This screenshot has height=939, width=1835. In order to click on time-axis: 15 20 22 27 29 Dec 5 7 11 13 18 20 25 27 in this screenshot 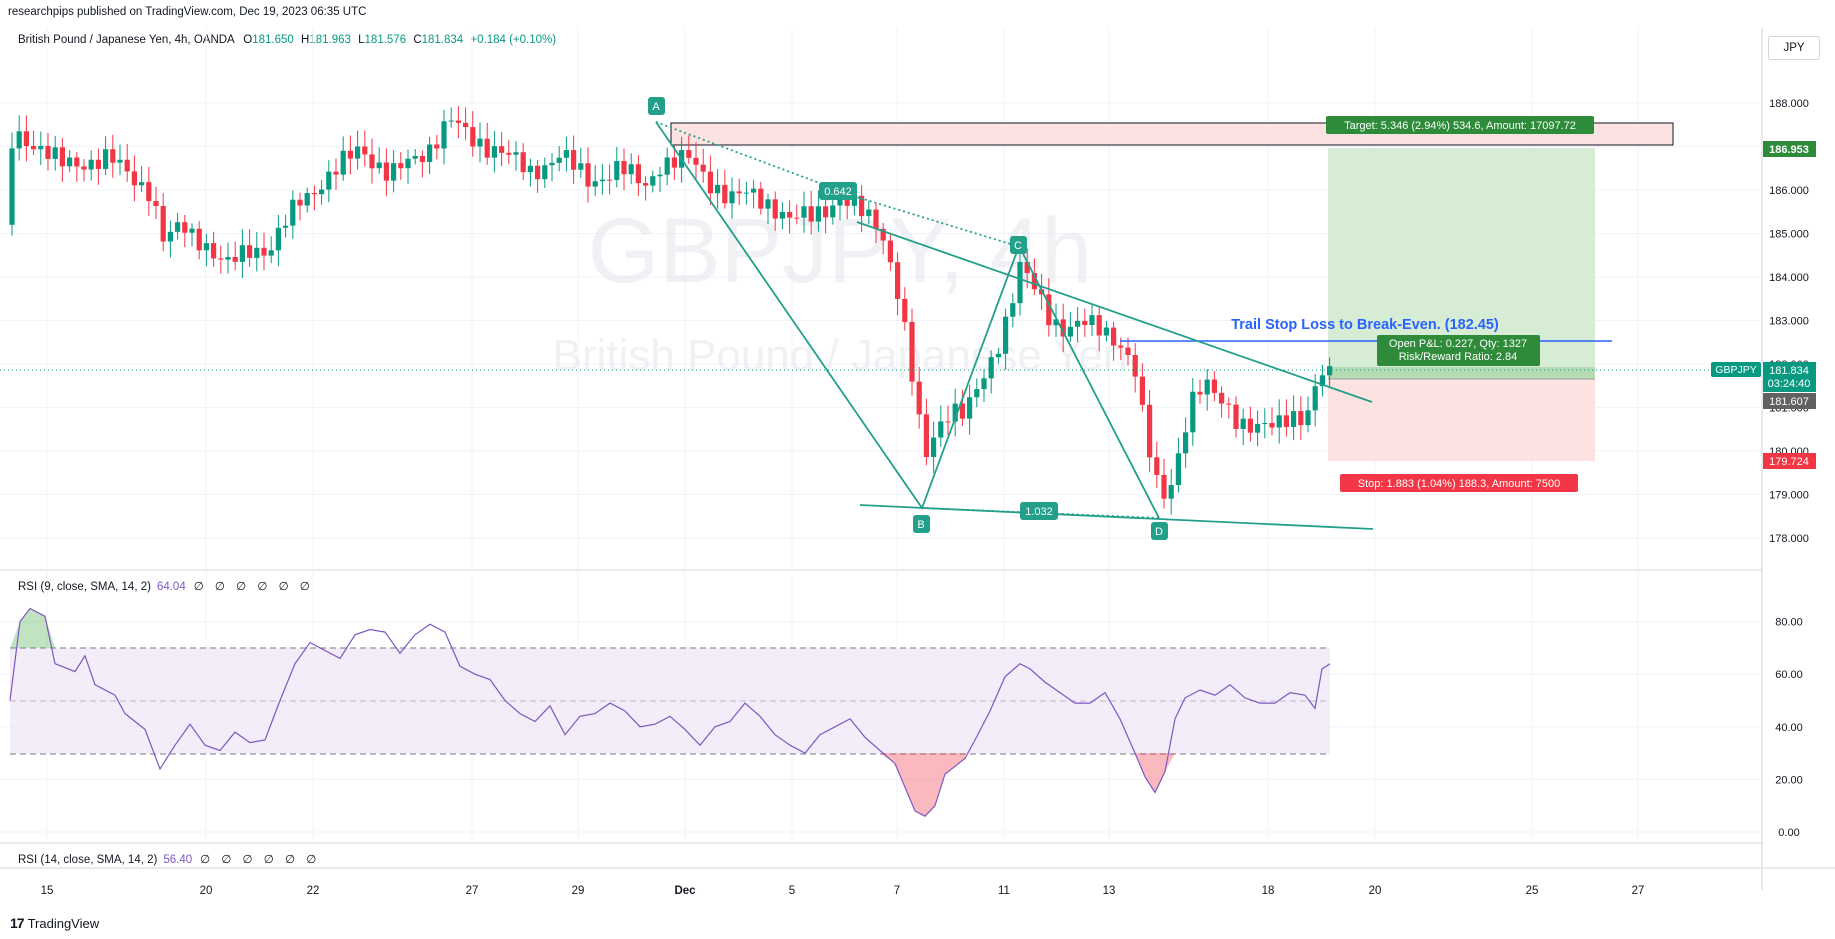, I will do `click(843, 891)`.